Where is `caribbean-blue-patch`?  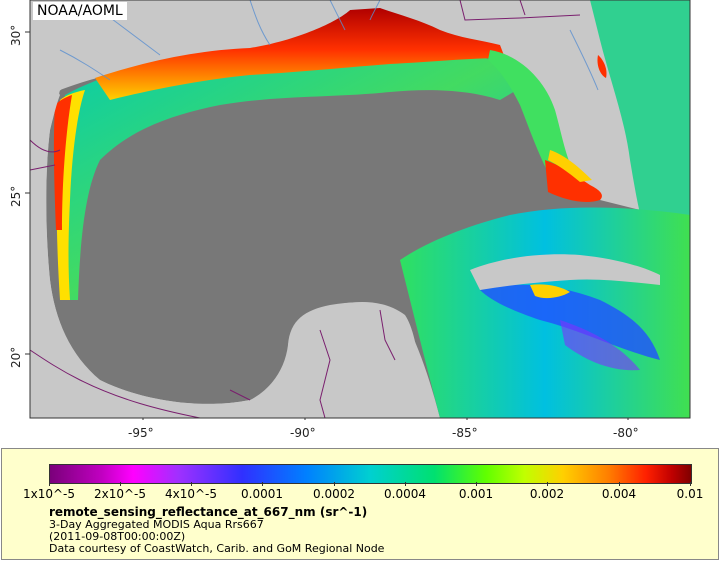
caribbean-blue-patch is located at coordinates (570, 322).